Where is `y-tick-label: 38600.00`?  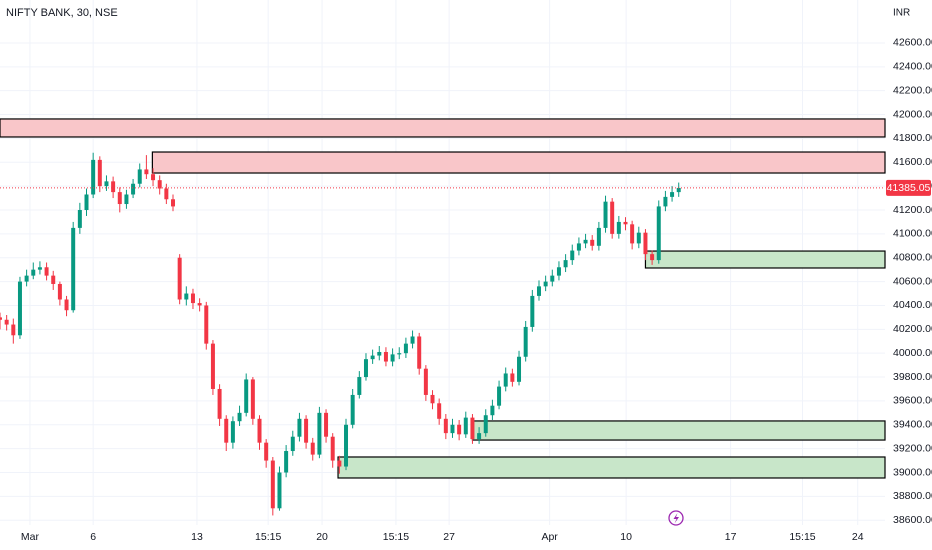
y-tick-label: 38600.00 is located at coordinates (912, 520).